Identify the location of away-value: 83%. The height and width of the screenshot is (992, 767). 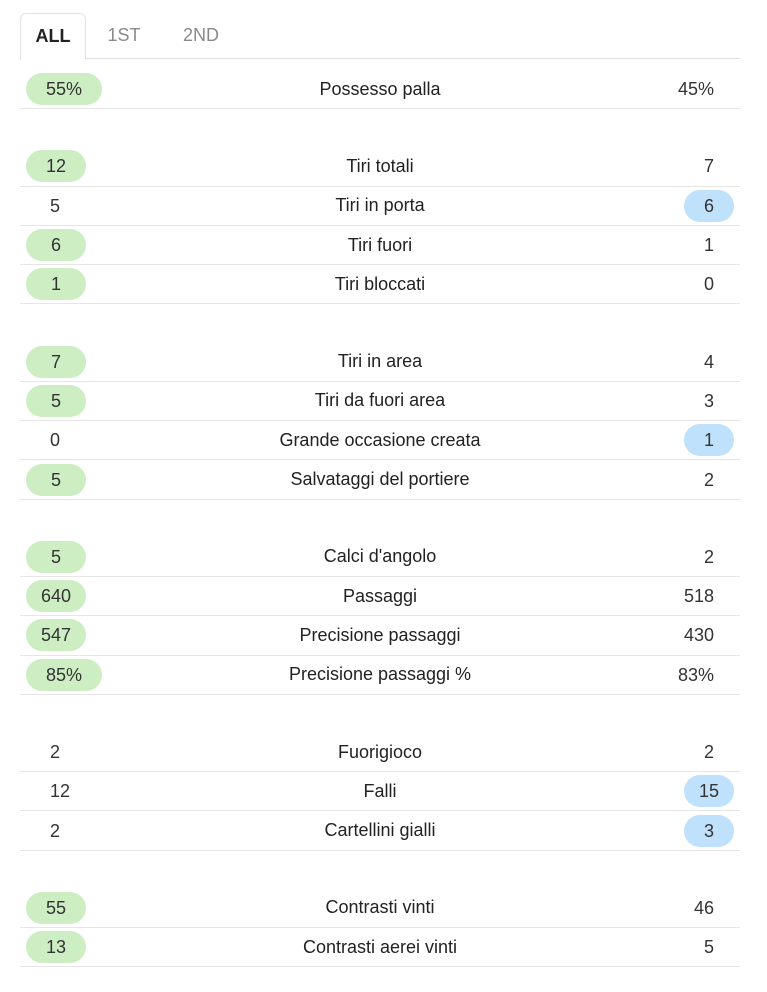
(695, 674).